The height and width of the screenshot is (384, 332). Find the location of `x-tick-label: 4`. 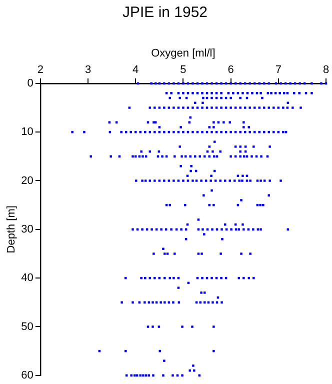

x-tick-label: 4 is located at coordinates (135, 70).